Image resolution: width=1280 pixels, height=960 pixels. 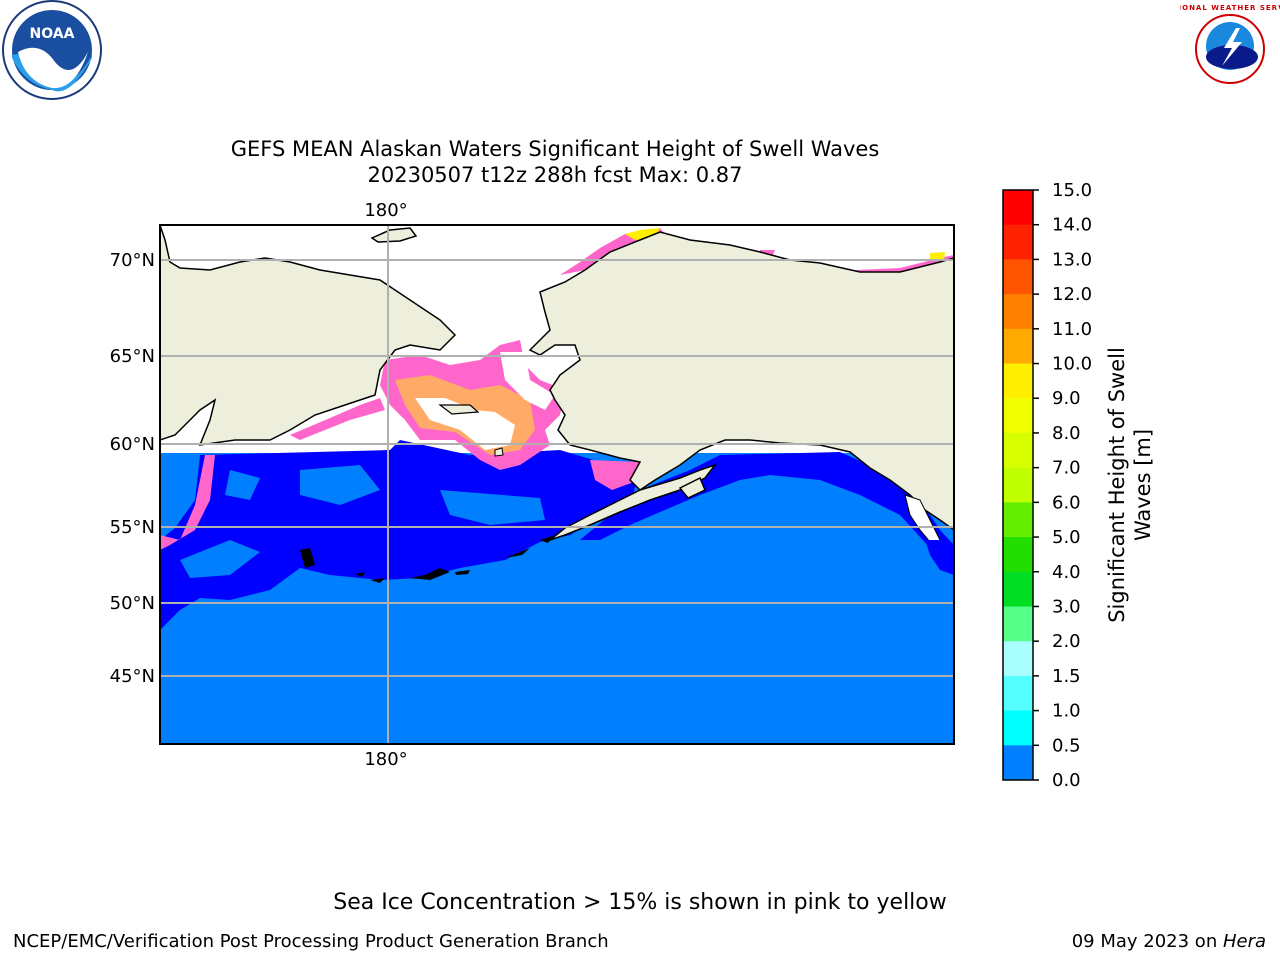 I want to click on footer-date: 09 May 2023 on Hera, so click(x=1169, y=941).